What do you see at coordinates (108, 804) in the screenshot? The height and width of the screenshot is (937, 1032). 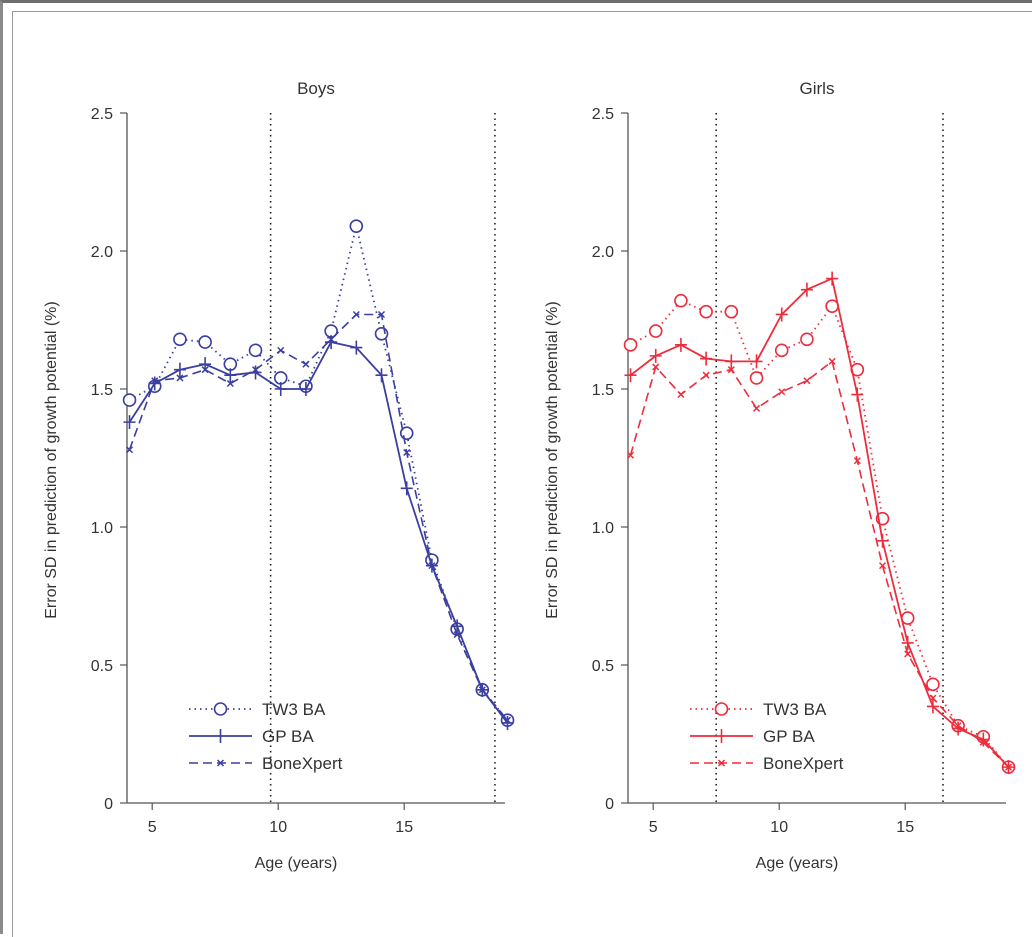 I see `y-tick-label: 0` at bounding box center [108, 804].